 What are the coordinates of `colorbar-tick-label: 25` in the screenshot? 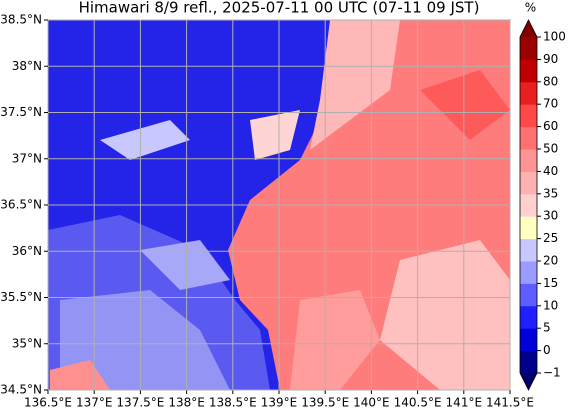 It's located at (550, 238).